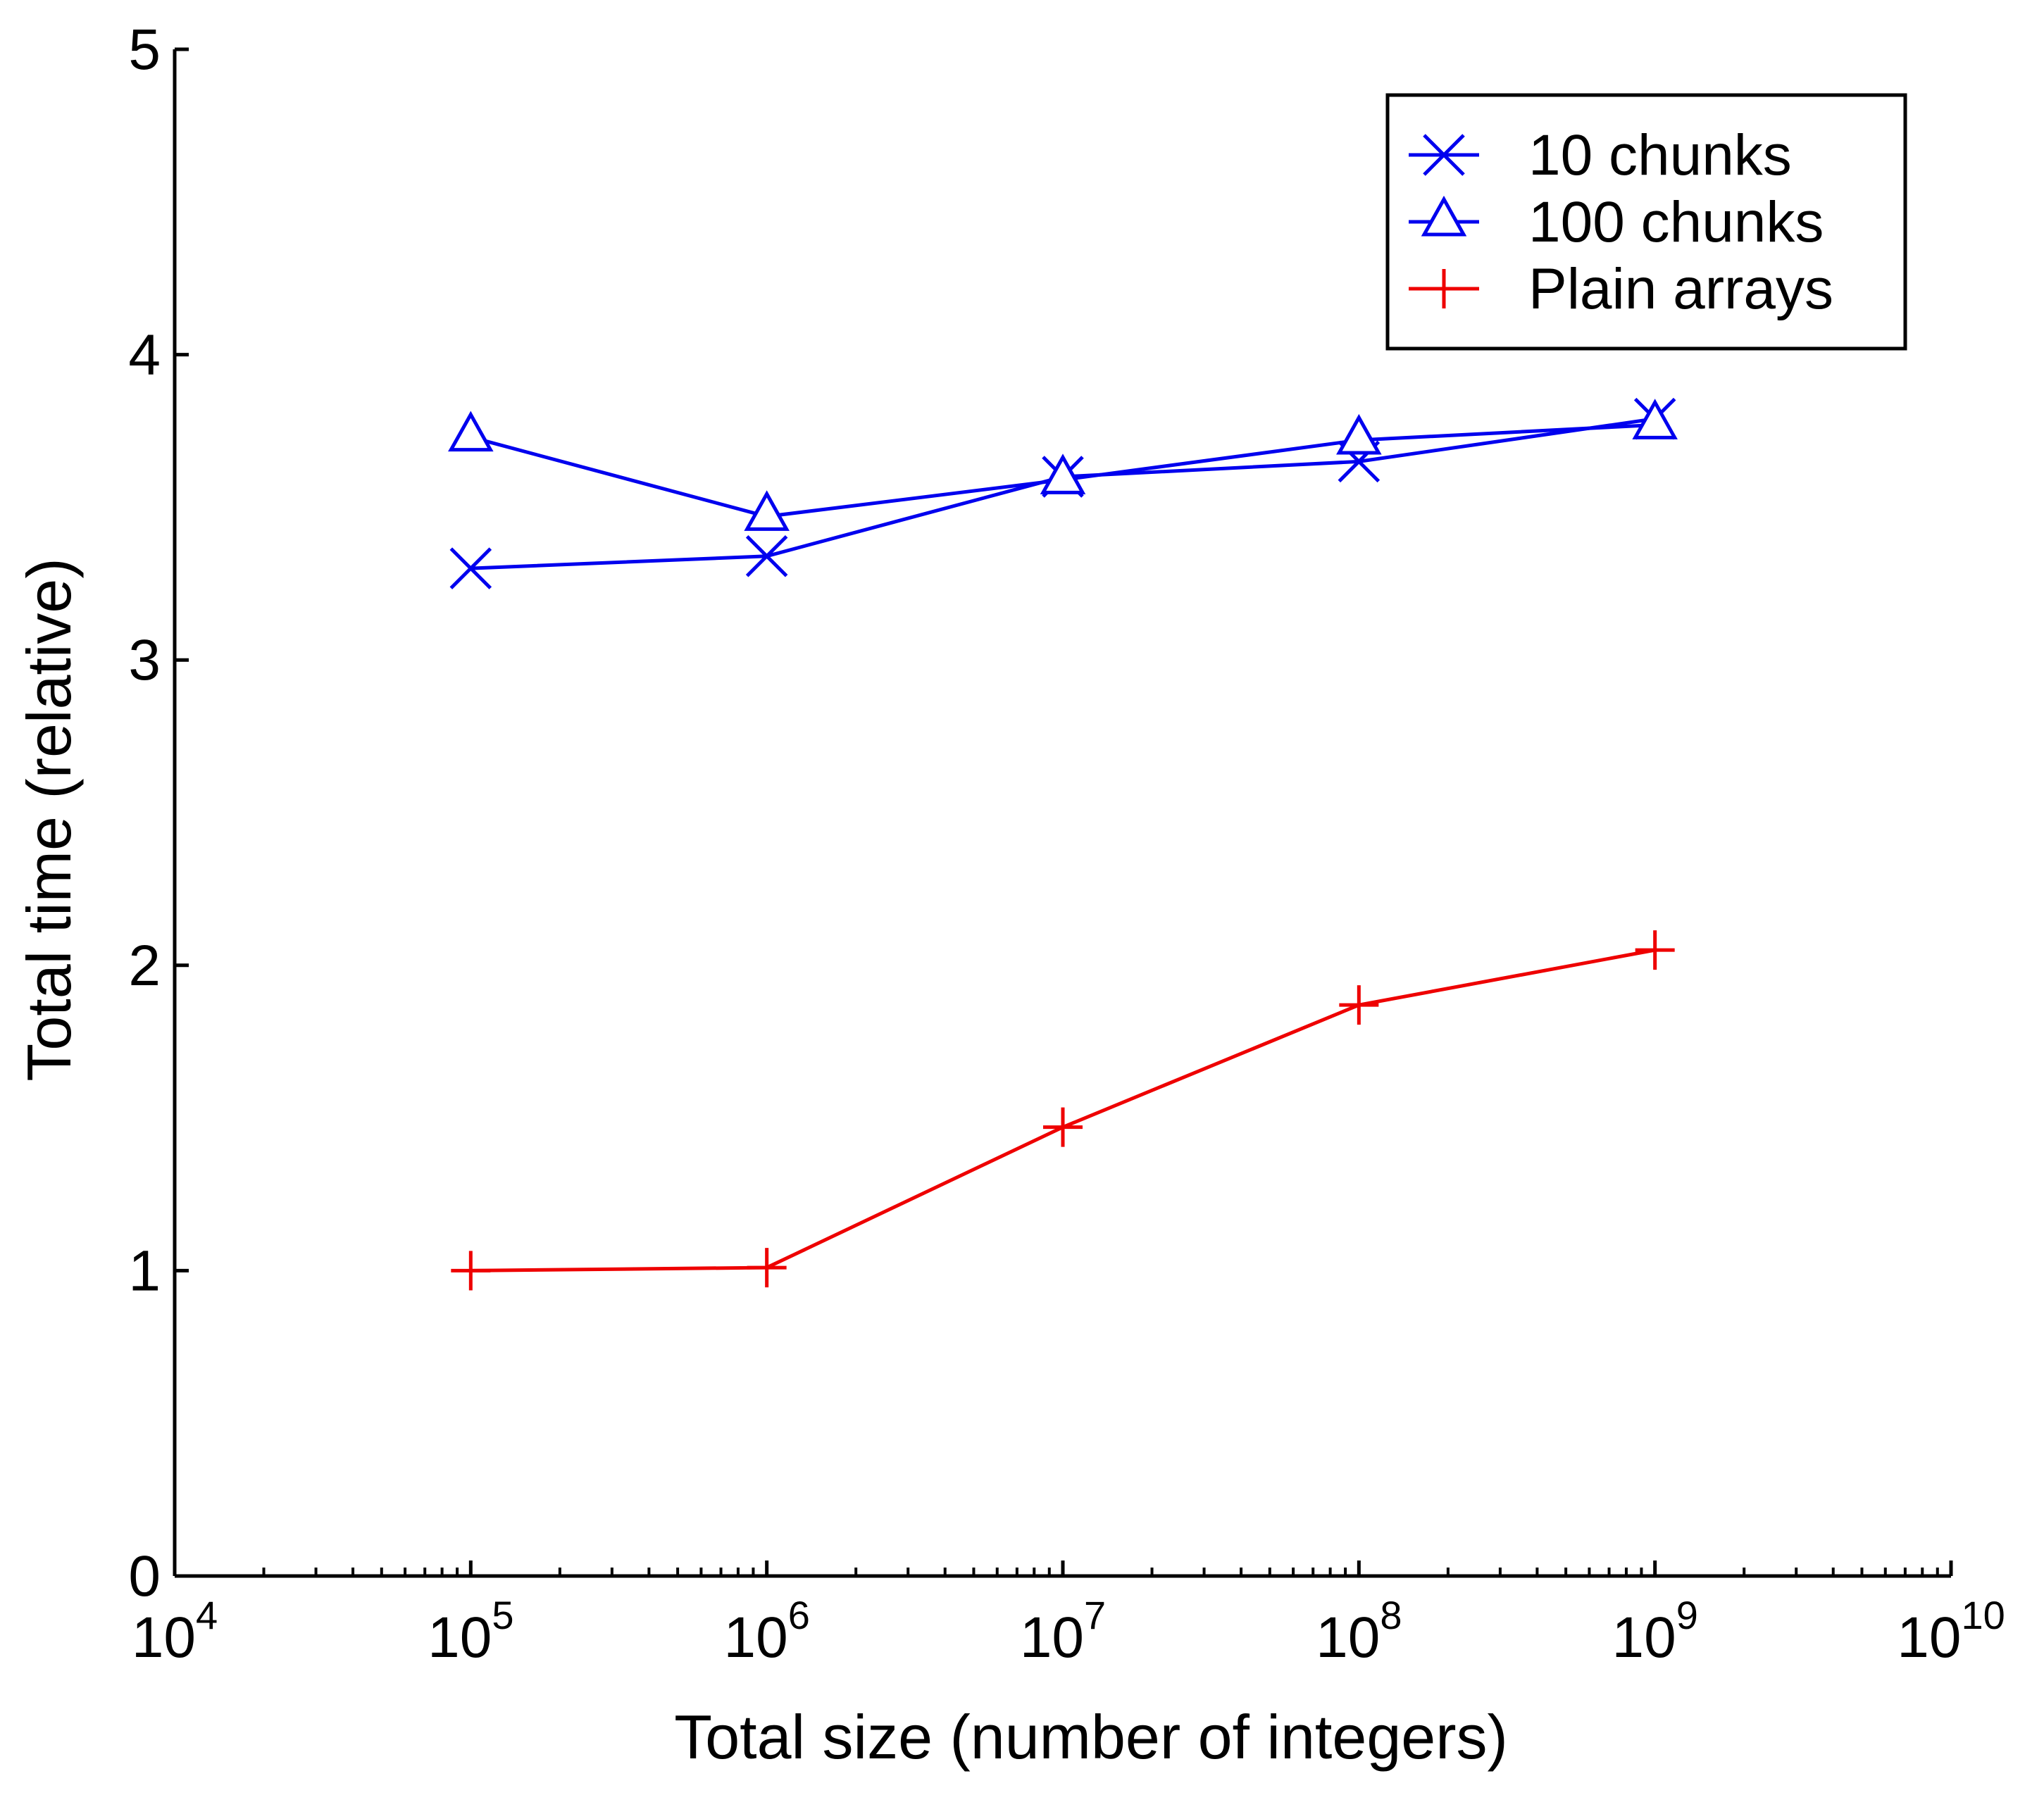 The image size is (2044, 1795). Describe the element at coordinates (470, 1631) in the screenshot. I see `x-tick-label: 10⁵` at that location.